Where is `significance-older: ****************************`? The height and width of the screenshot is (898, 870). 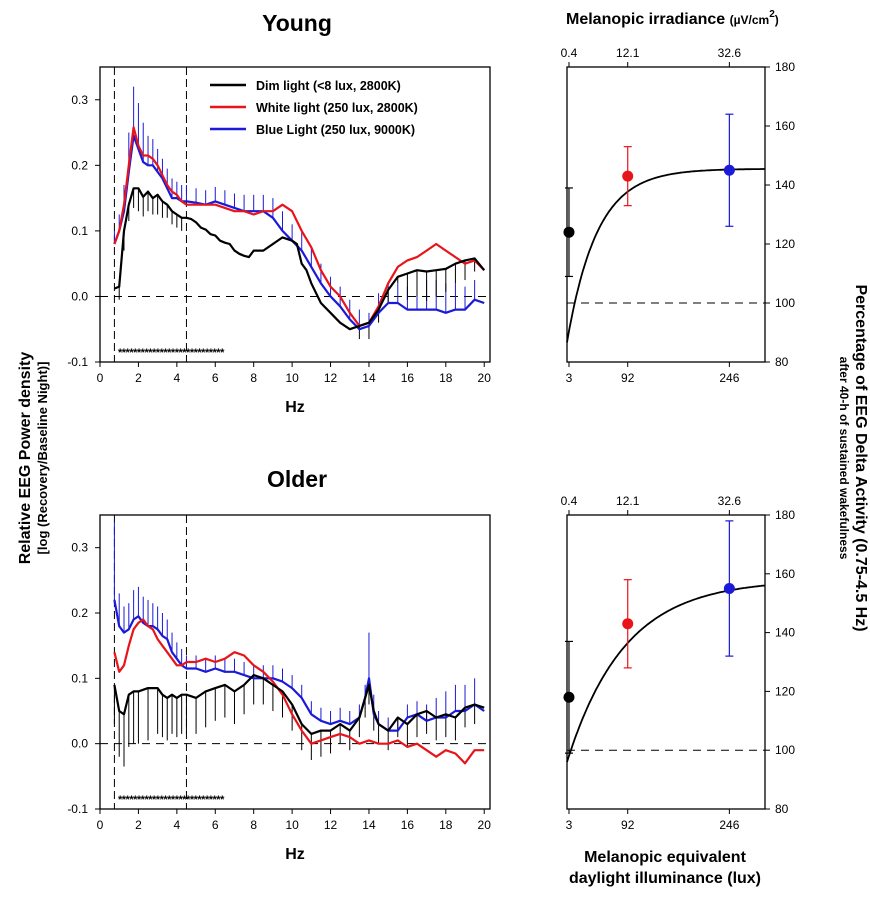 significance-older: **************************** is located at coordinates (171, 800).